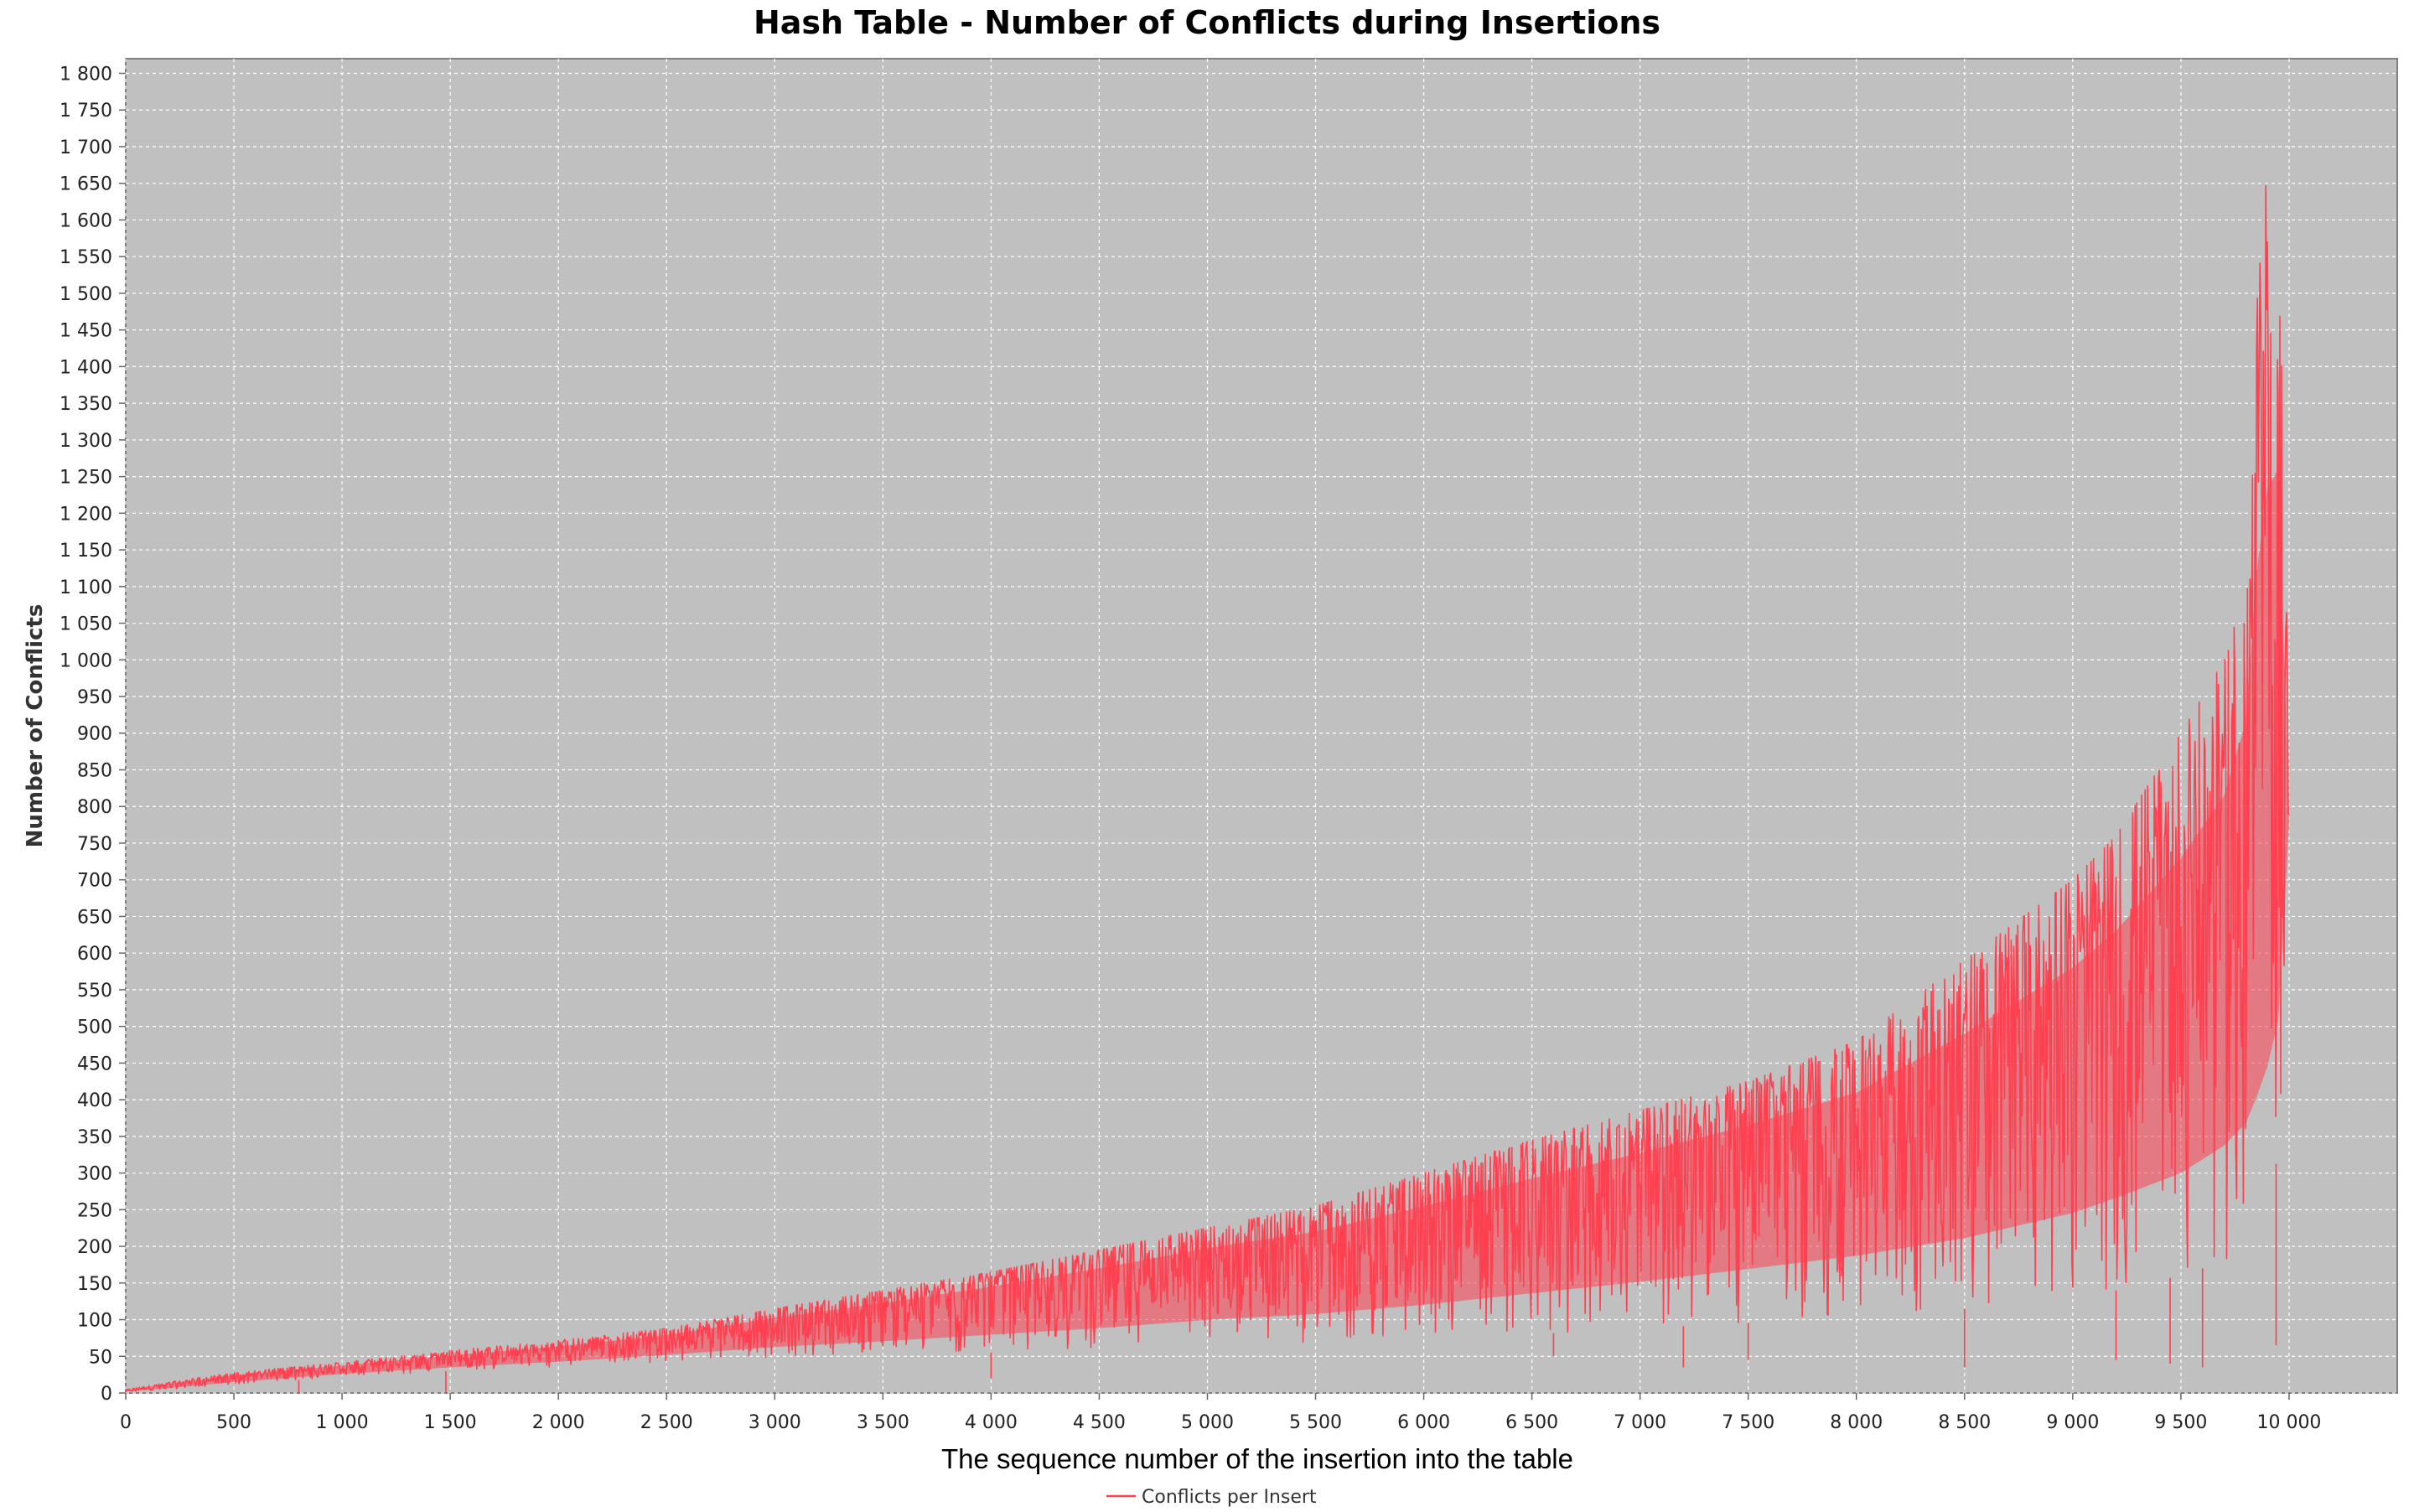  What do you see at coordinates (95, 844) in the screenshot?
I see `y-tick-label: 750` at bounding box center [95, 844].